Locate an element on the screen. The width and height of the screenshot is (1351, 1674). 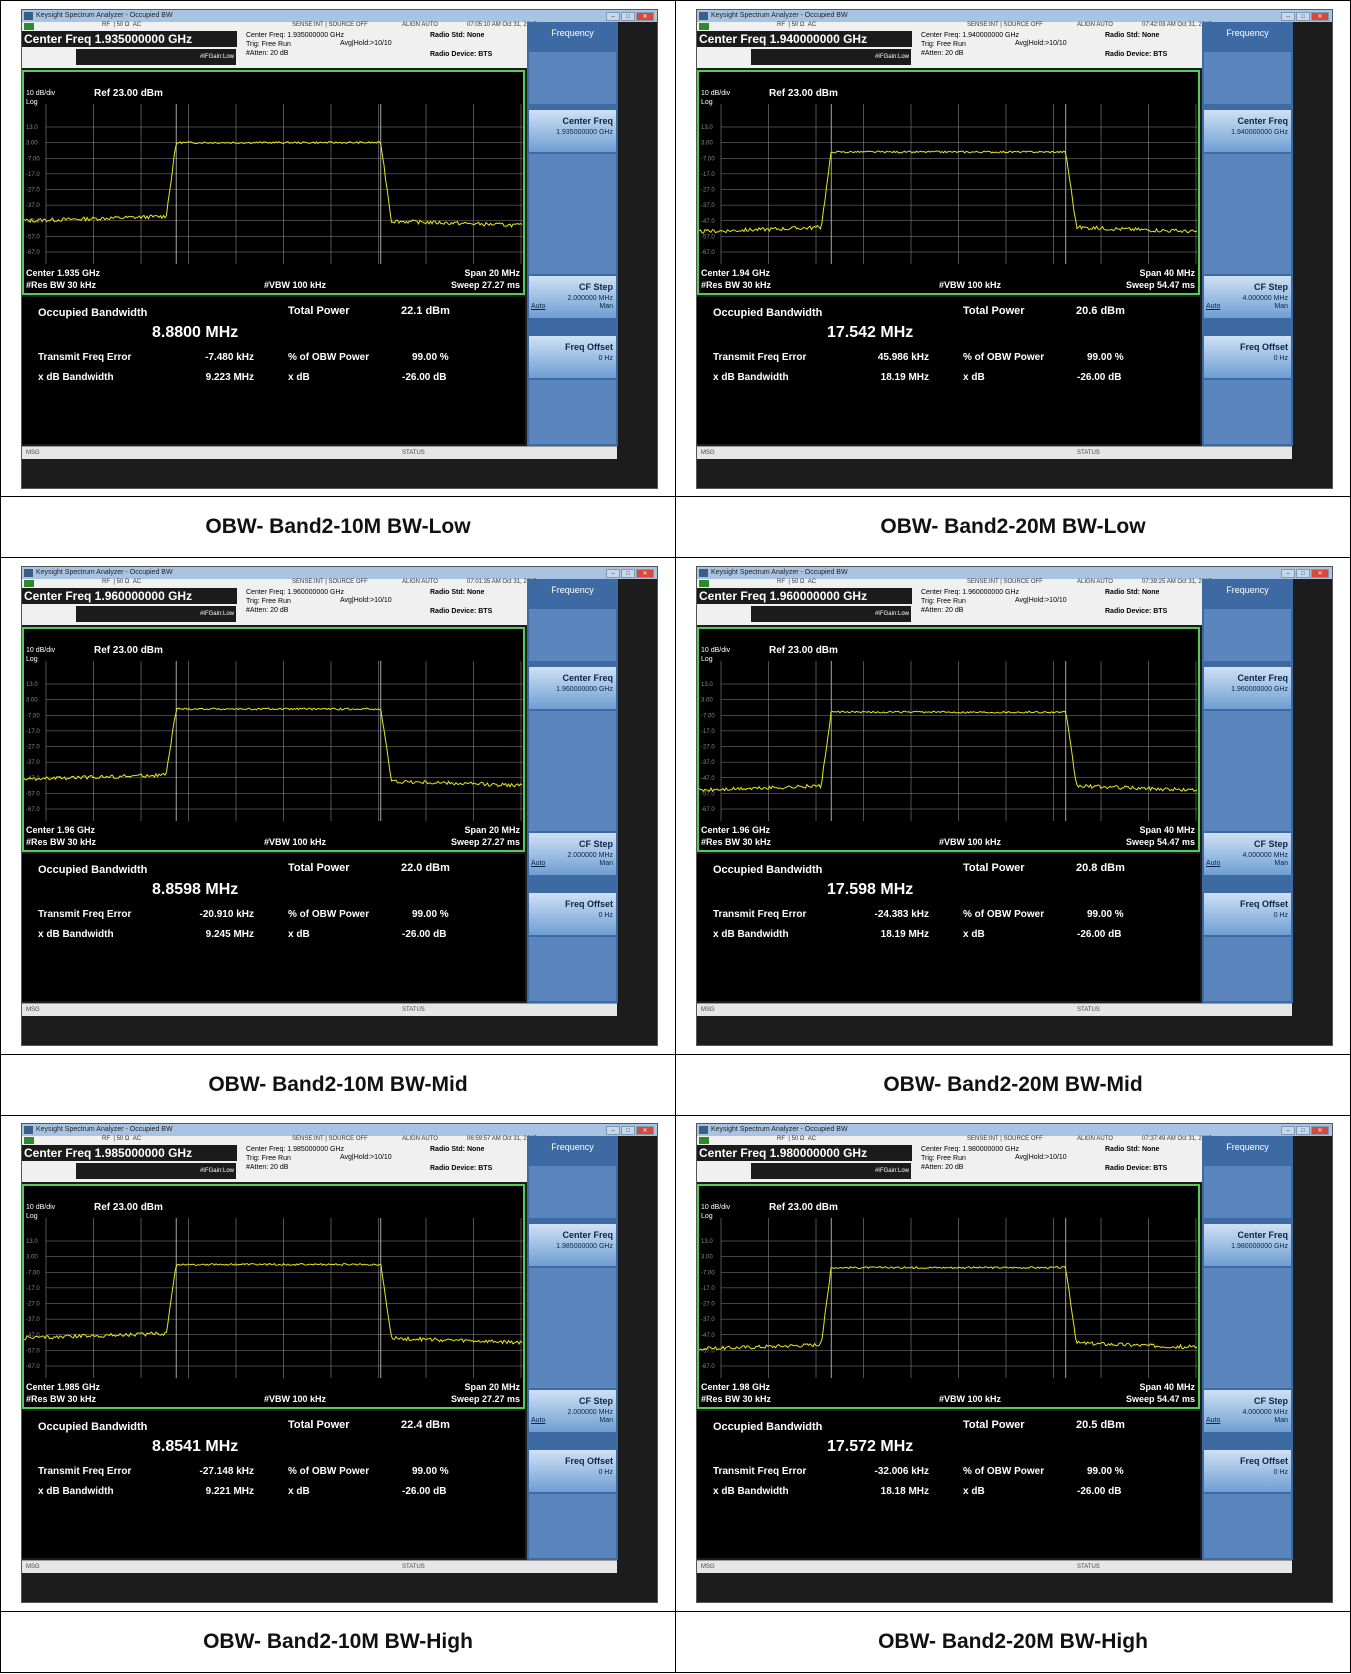
timestamp: 07:37:49 AM Oct 31, 2015 is located at coordinates (1177, 1139).